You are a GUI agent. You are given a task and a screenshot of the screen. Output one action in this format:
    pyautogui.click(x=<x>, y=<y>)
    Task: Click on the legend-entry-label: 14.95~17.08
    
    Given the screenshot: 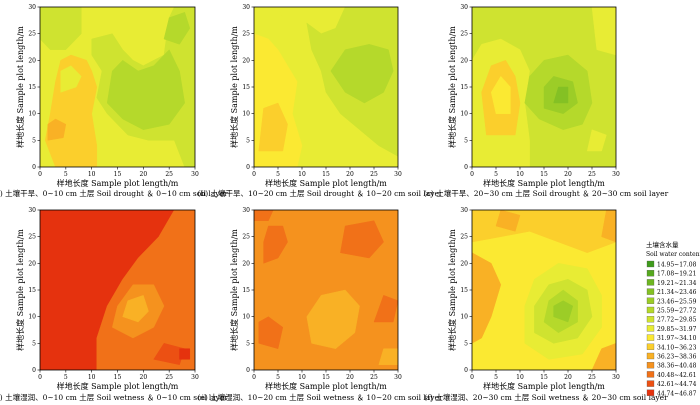 What is the action you would take?
    pyautogui.click(x=677, y=265)
    